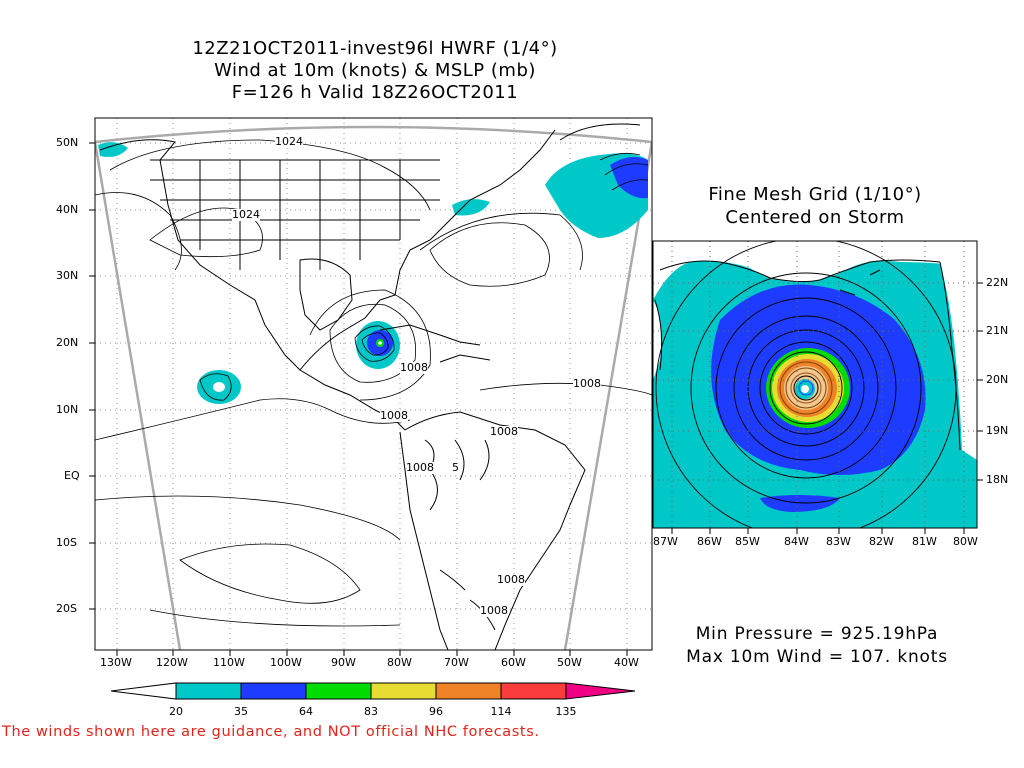  I want to click on main-lat-label: 40N, so click(67, 209).